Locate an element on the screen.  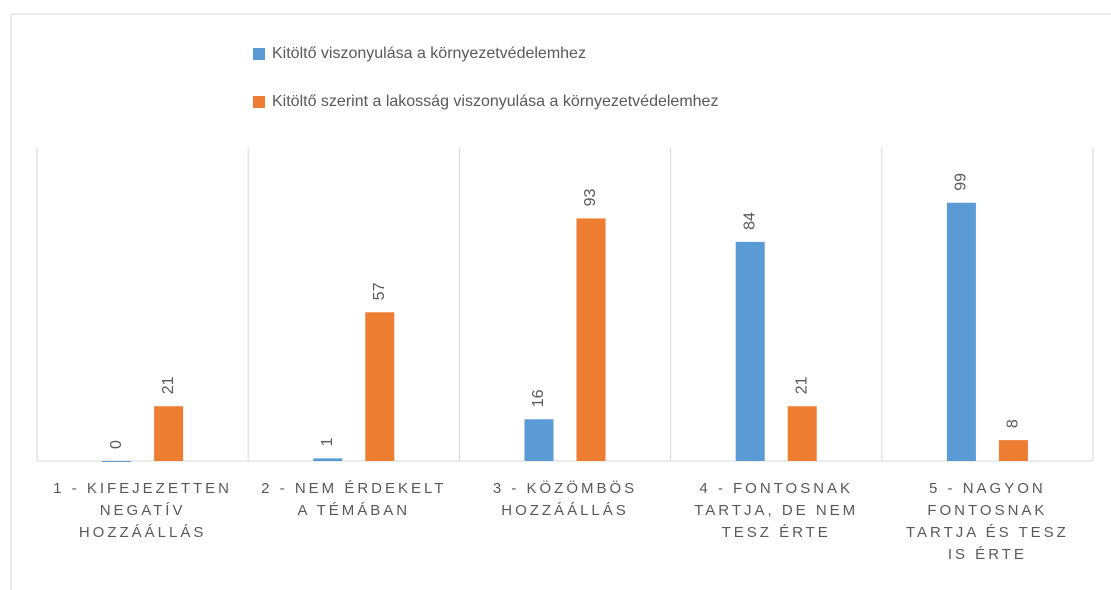
x-tick-label: 4 - FONTOSNAK TARTJA, DE NEM TESZ ÉRTE is located at coordinates (776, 510).